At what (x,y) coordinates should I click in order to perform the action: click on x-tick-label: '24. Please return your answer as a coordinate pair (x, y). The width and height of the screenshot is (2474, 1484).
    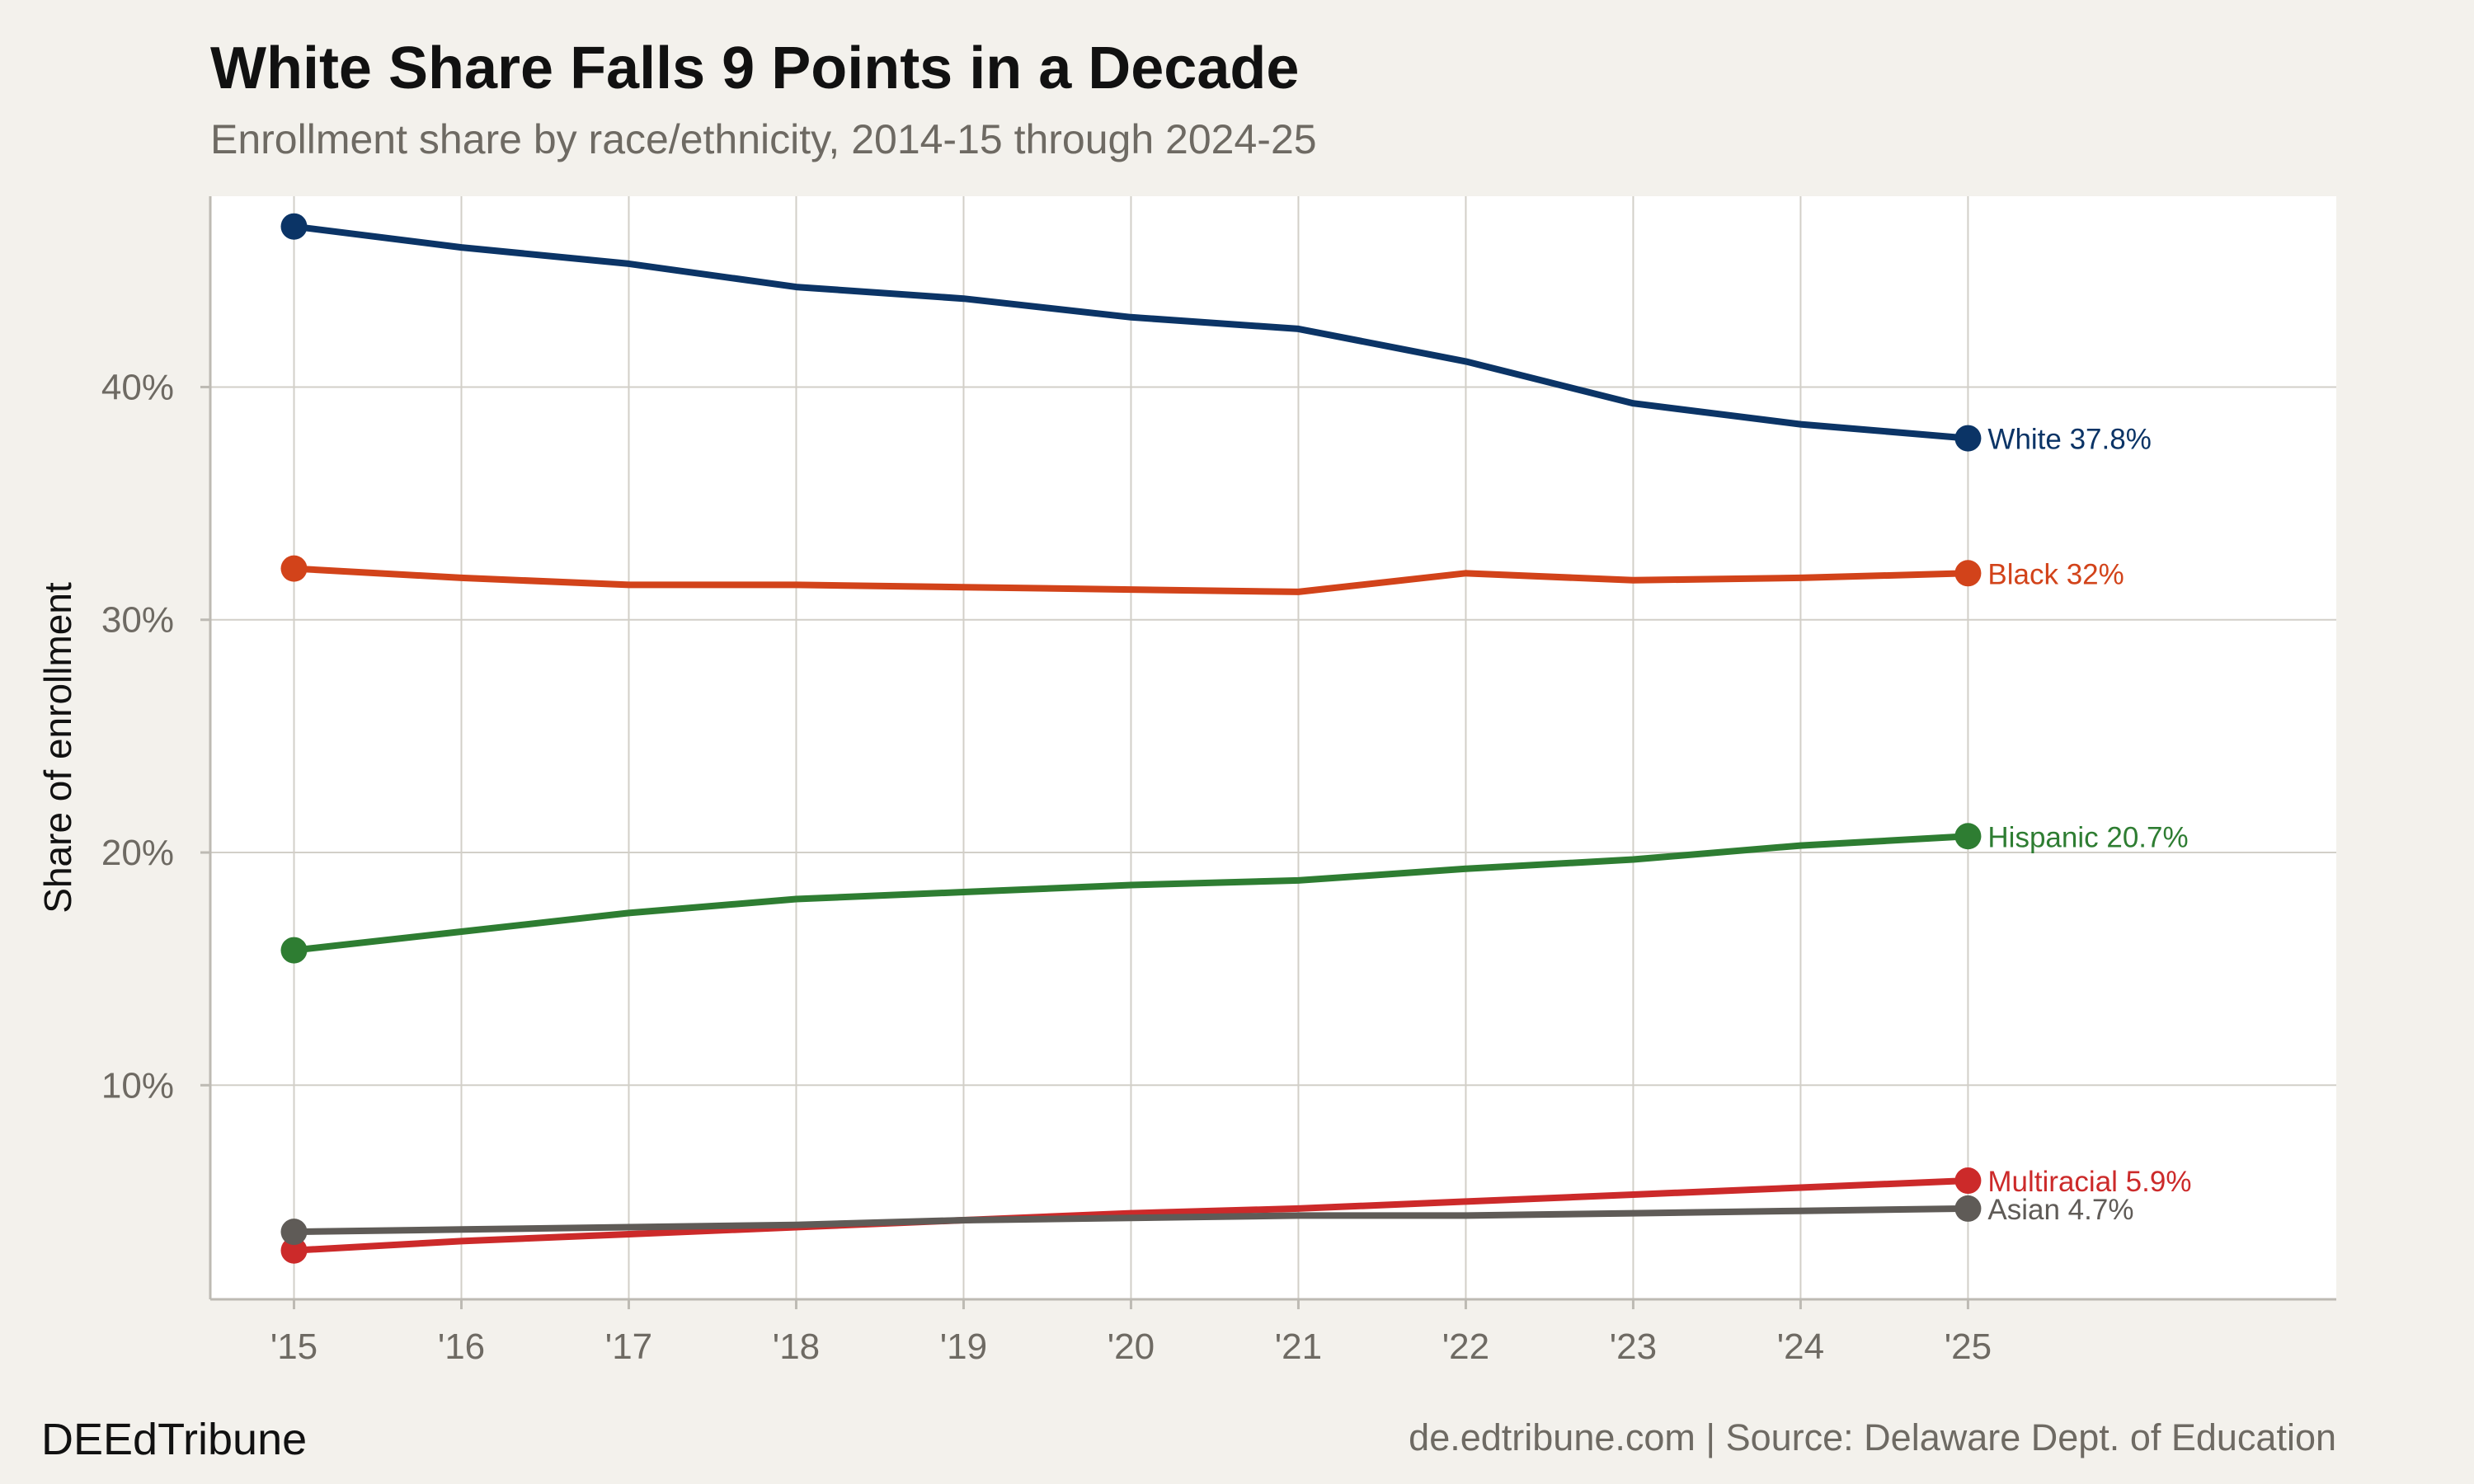
    Looking at the image, I should click on (1800, 1347).